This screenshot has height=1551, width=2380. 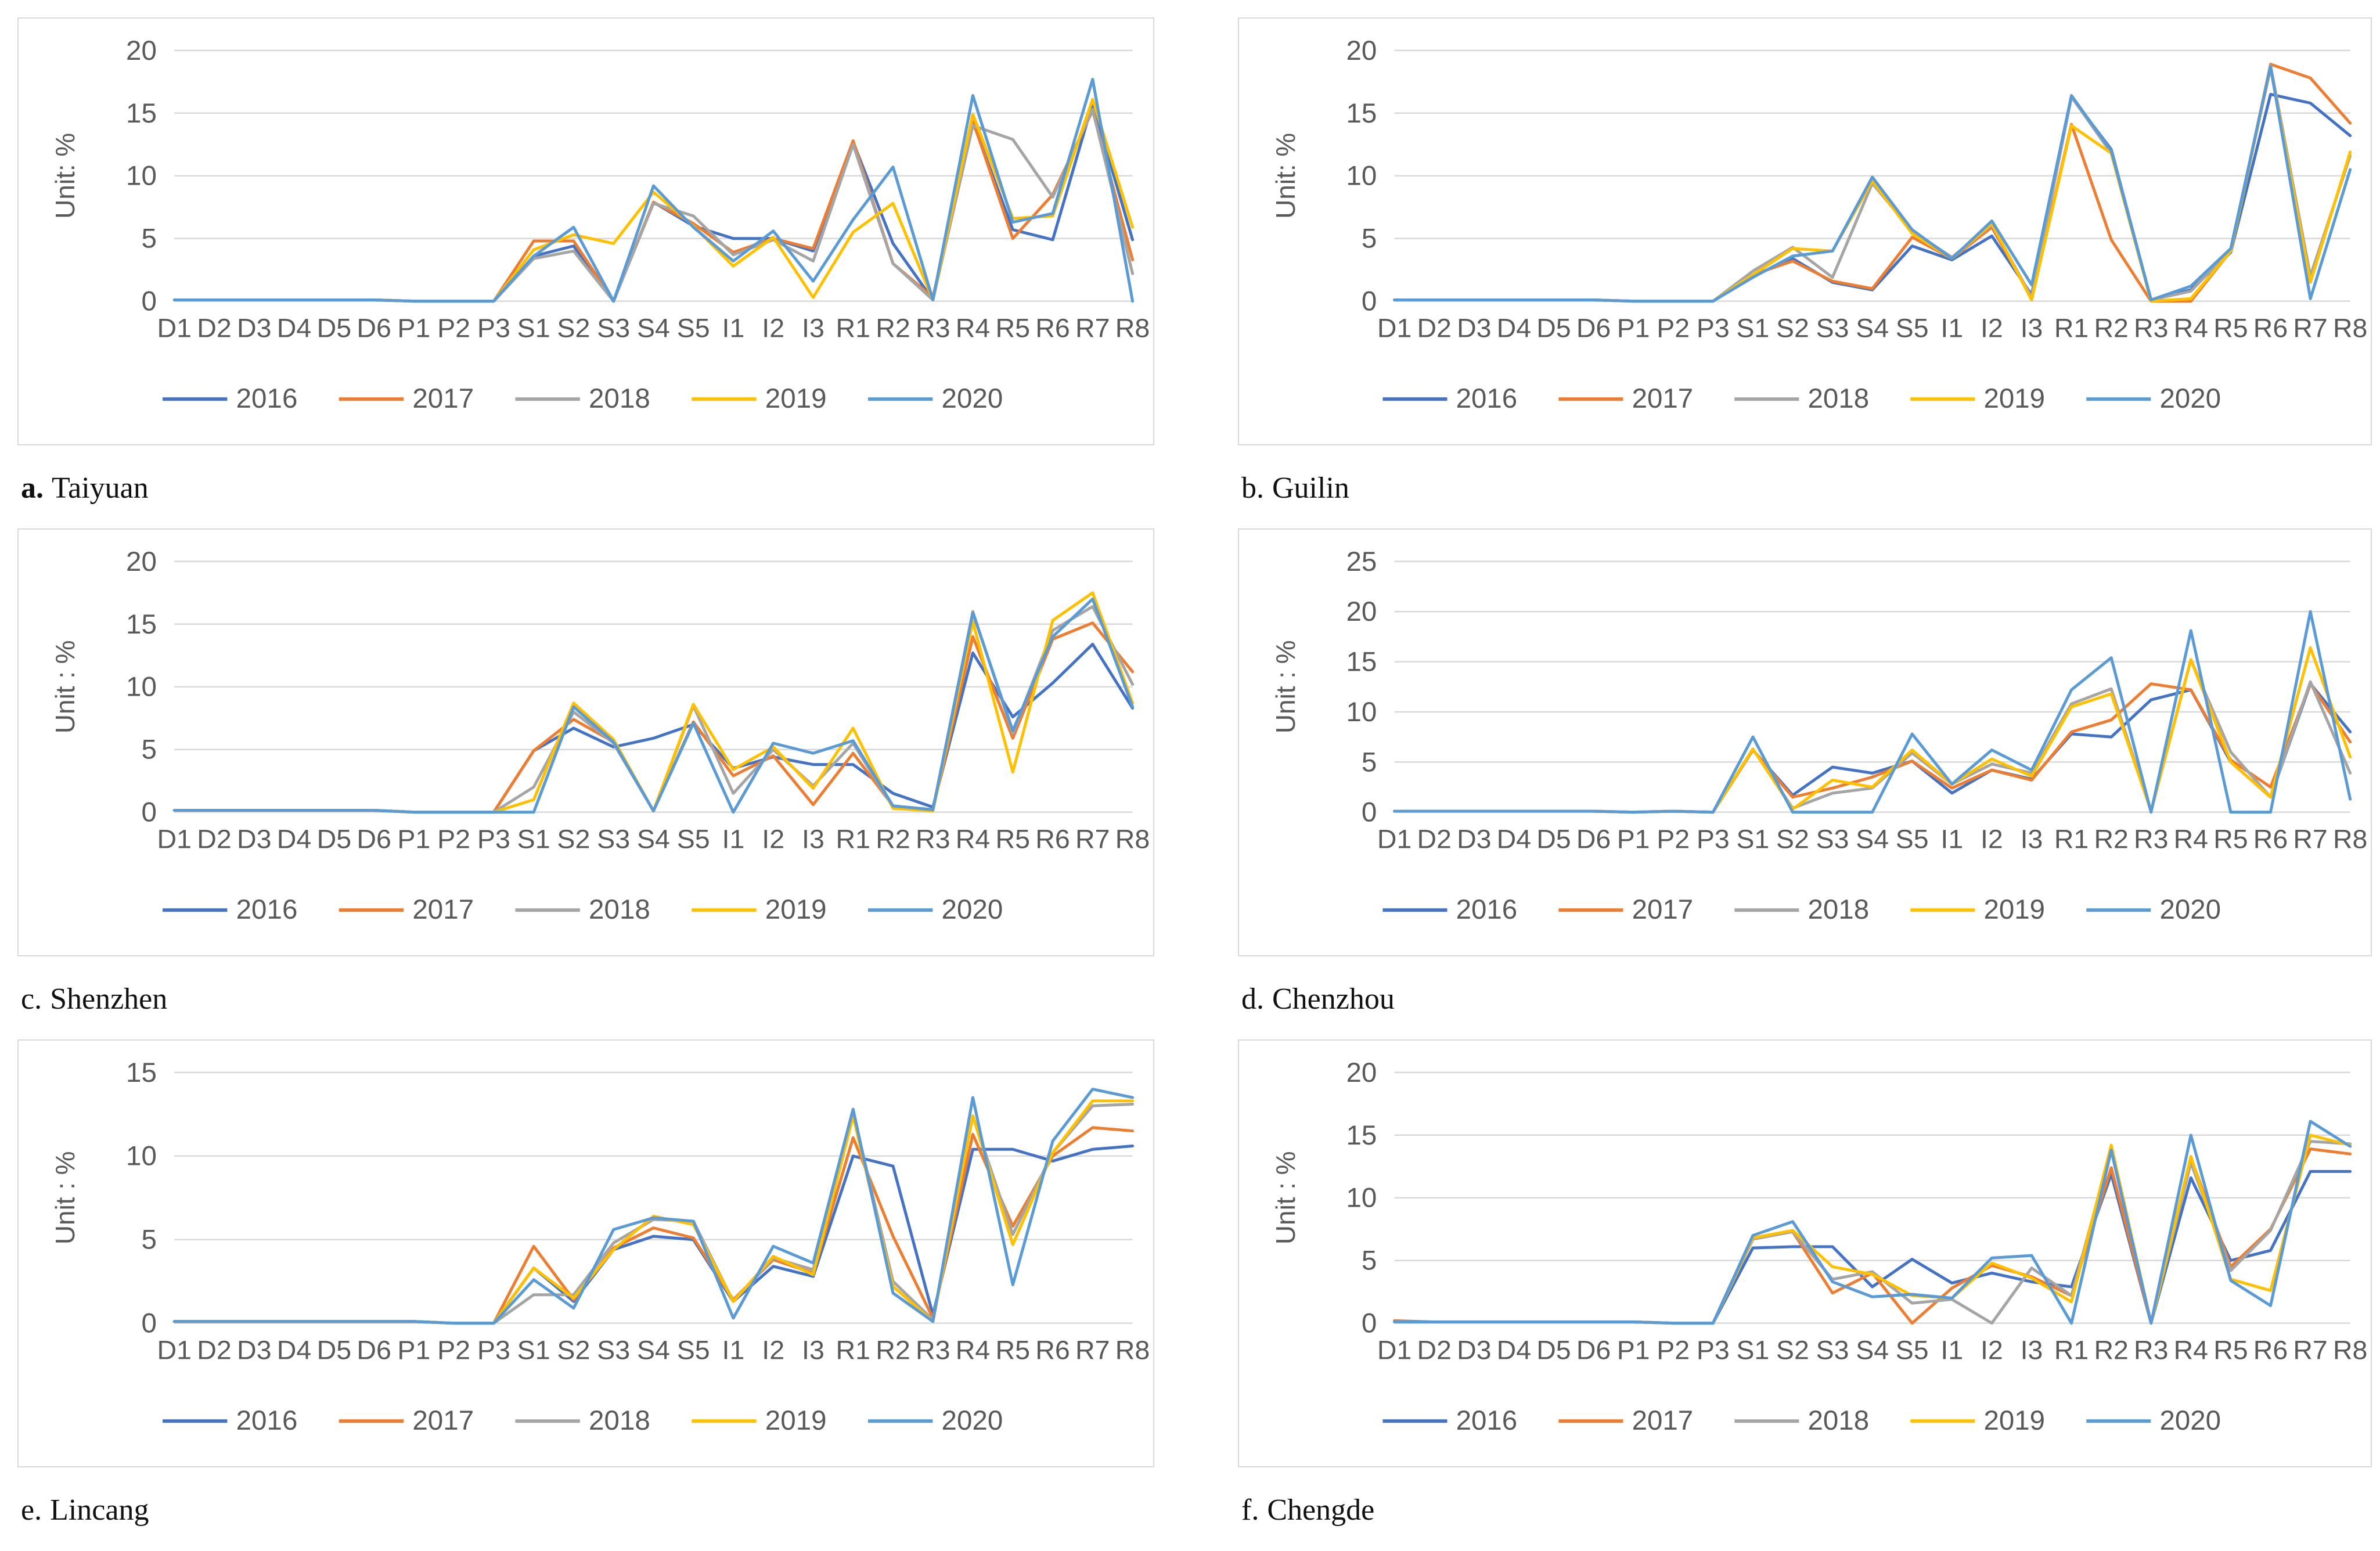 I want to click on y-axis-title: Unit: %, so click(x=65, y=176).